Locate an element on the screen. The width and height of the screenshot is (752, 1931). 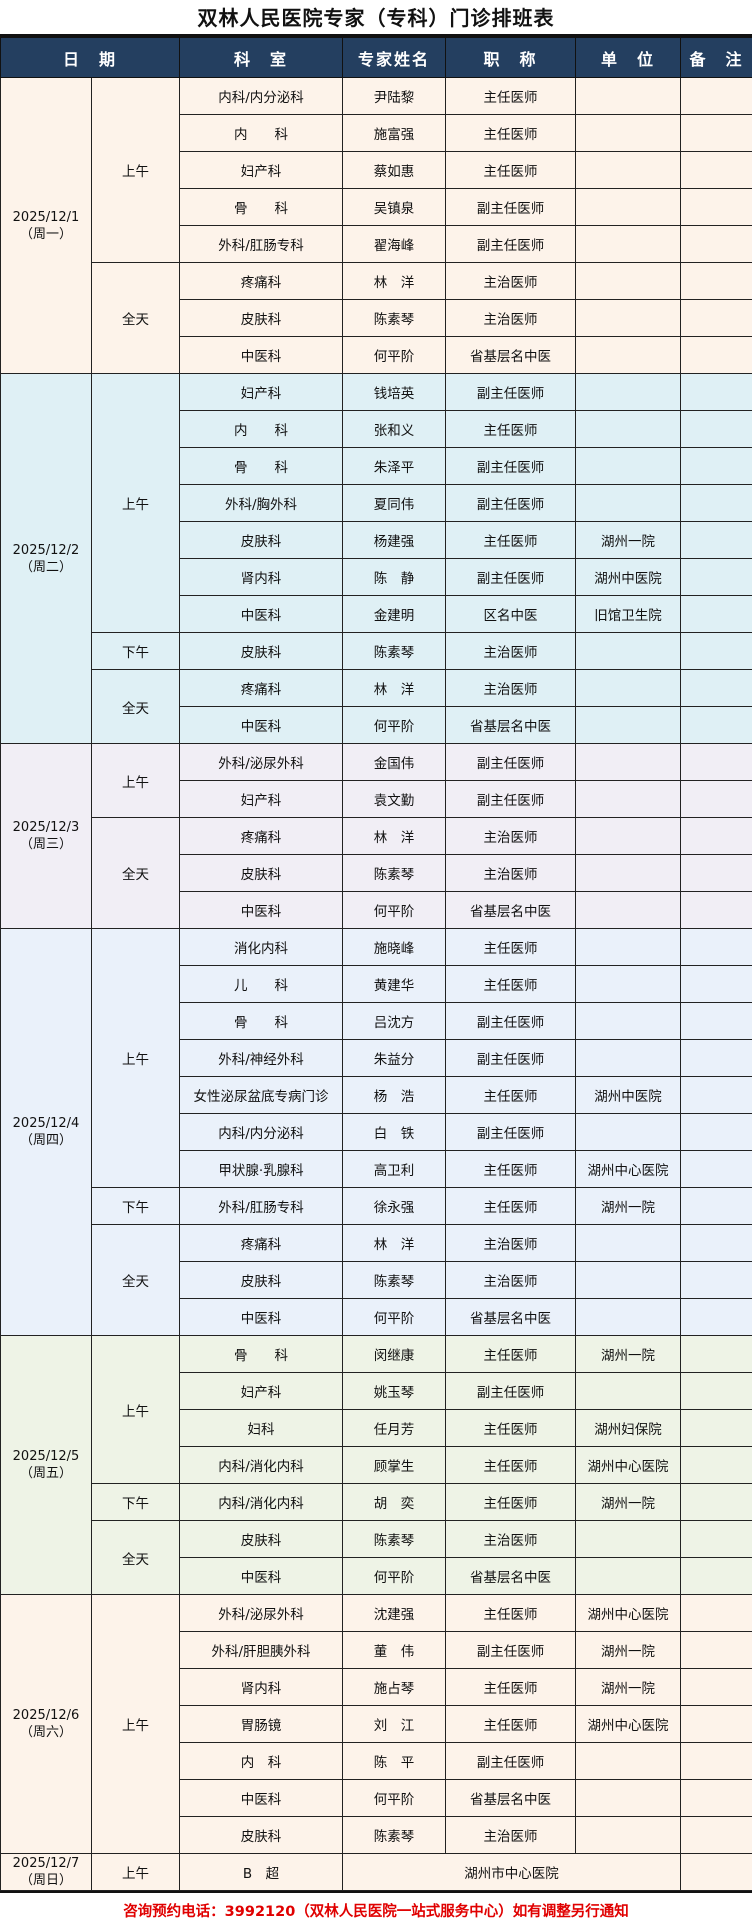
department-cell: 内 科 is located at coordinates (261, 133).